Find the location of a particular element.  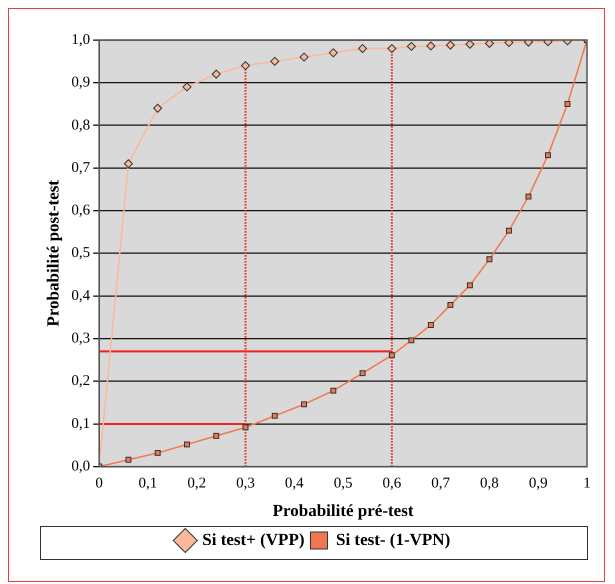

y-tick-label: 0,6 is located at coordinates (81, 210).